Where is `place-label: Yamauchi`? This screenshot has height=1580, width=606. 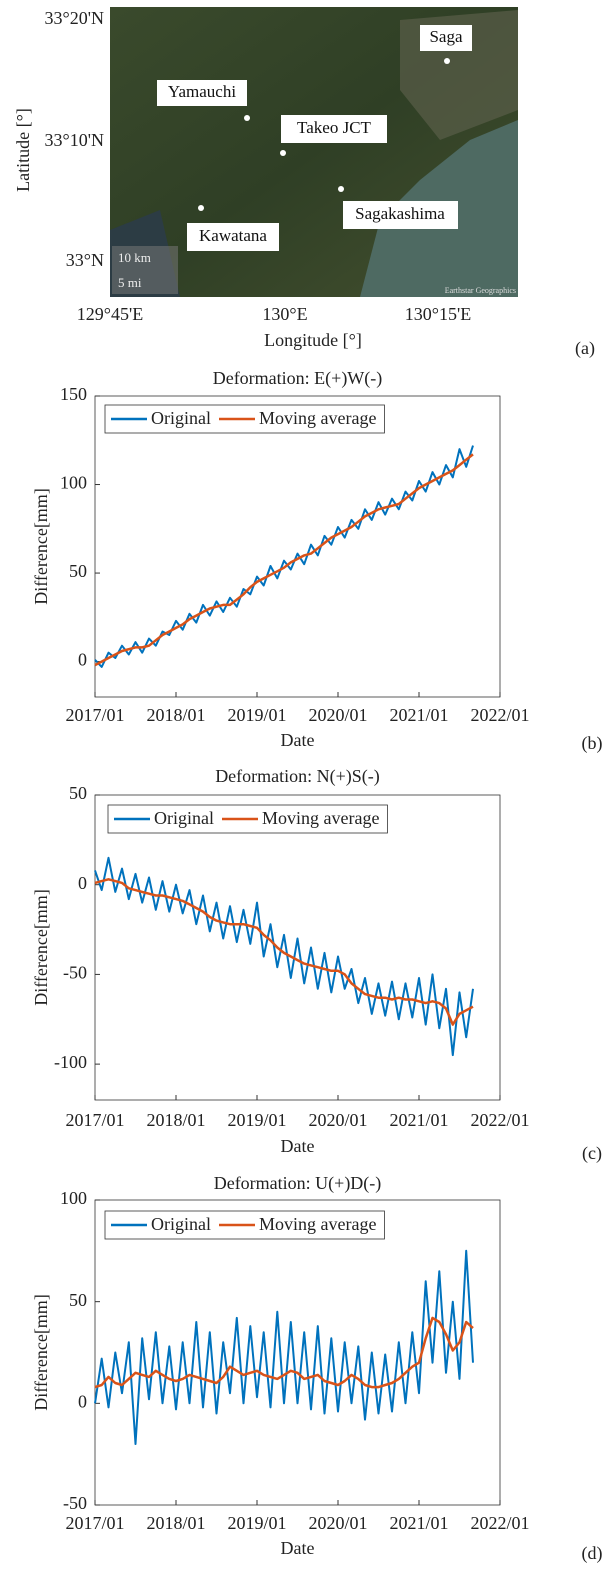
place-label: Yamauchi is located at coordinates (202, 91).